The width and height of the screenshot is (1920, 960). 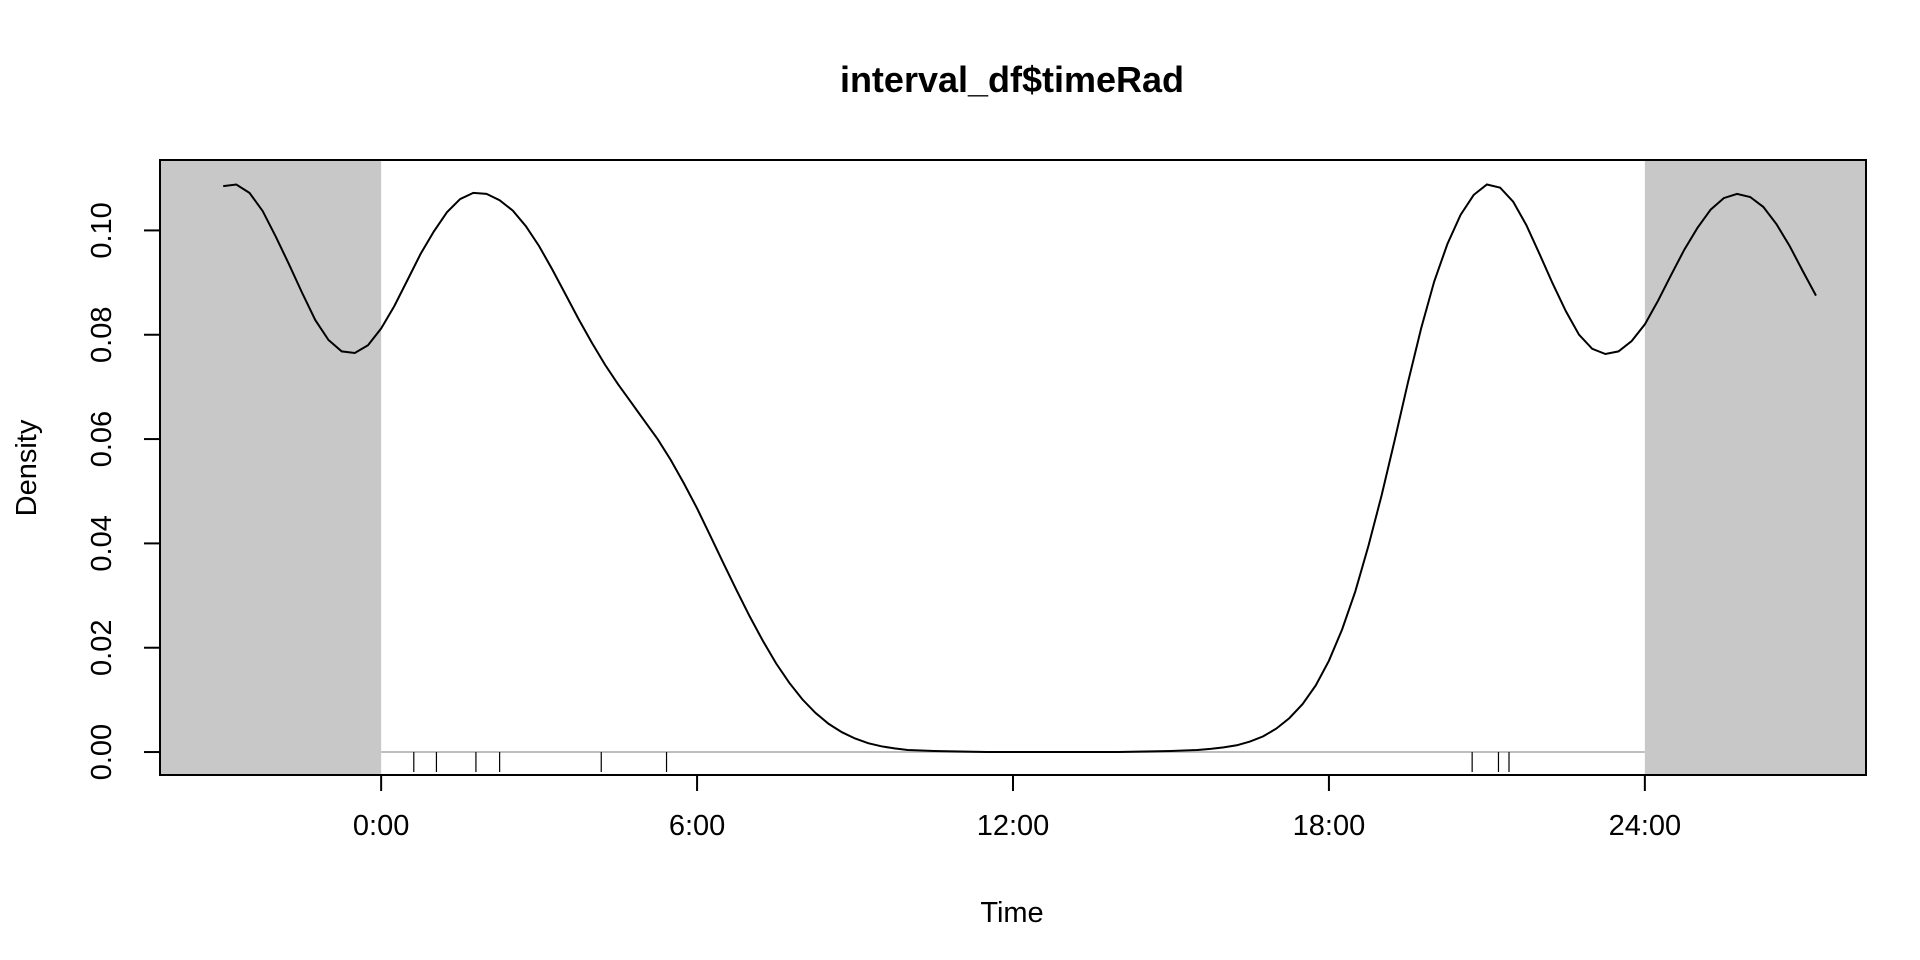 What do you see at coordinates (102, 335) in the screenshot?
I see `y-tick-label-4: 0.08` at bounding box center [102, 335].